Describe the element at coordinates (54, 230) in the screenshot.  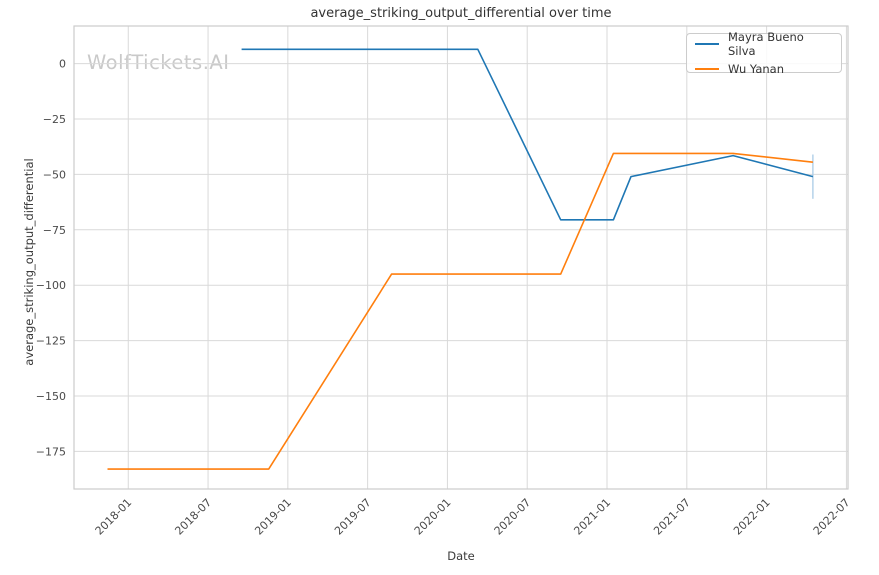
I see `y-tick-label: −75` at that location.